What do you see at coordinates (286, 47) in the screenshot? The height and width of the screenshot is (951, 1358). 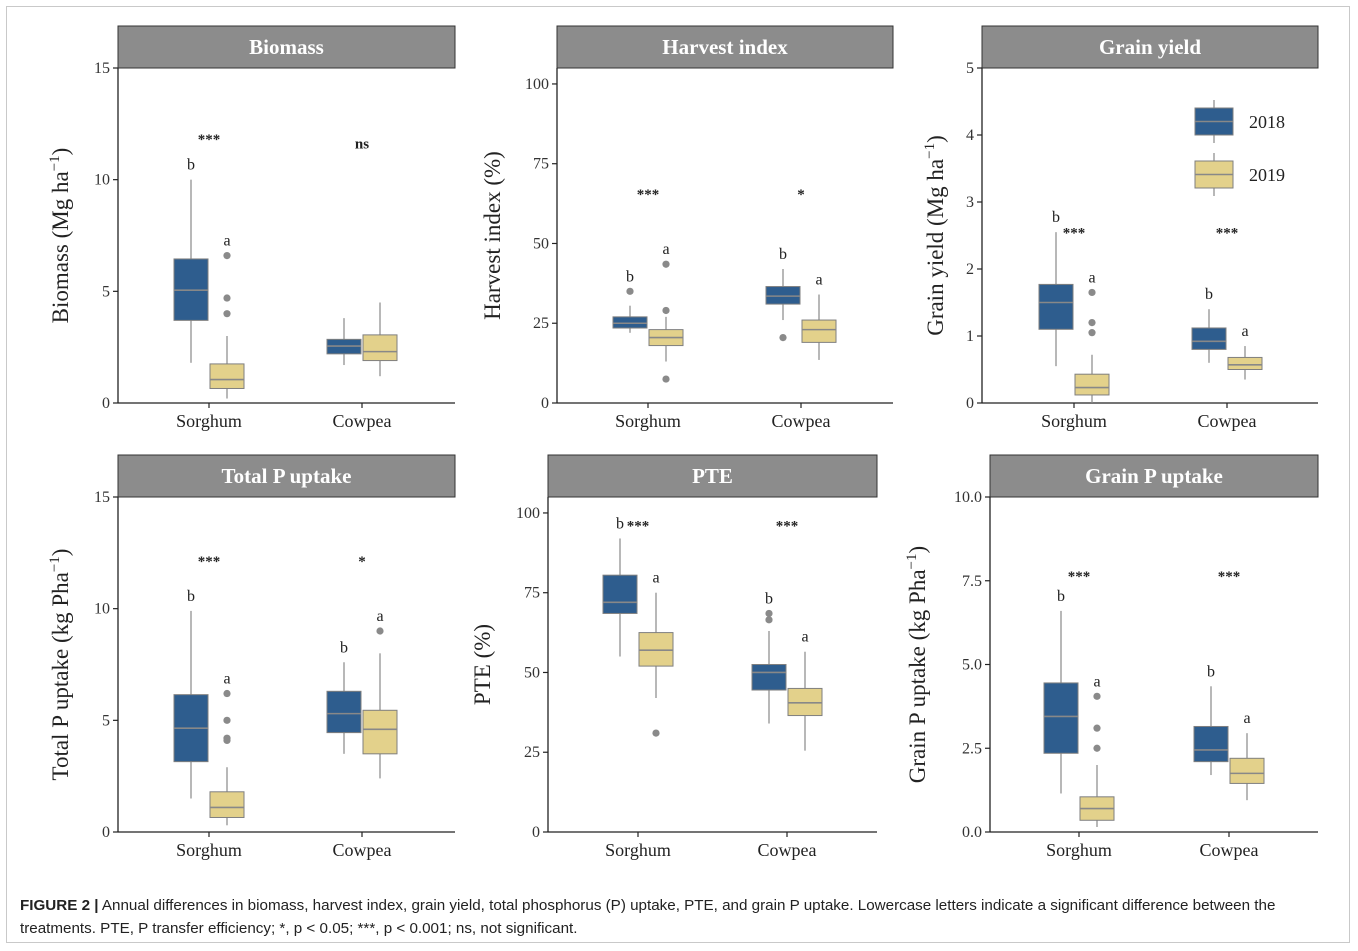 I see `panel-title: Biomass` at bounding box center [286, 47].